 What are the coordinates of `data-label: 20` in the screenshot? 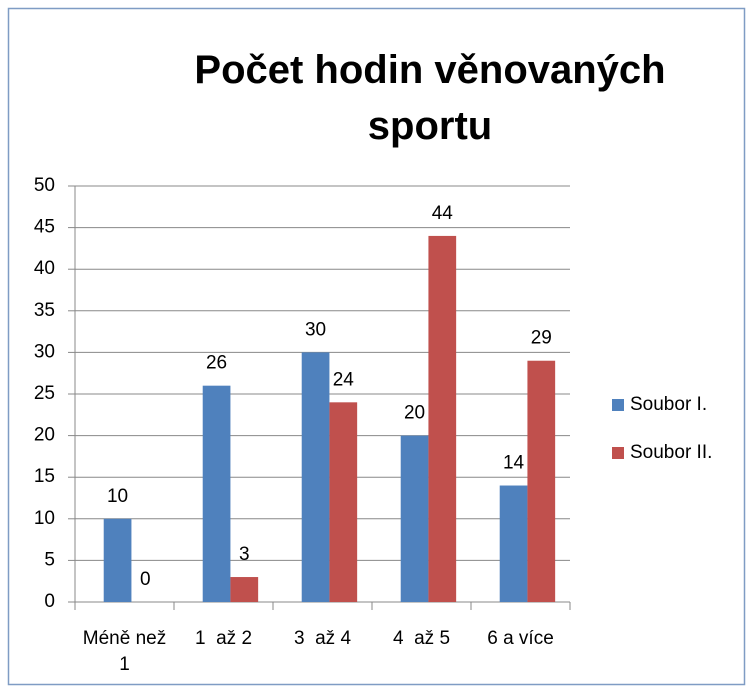 It's located at (414, 413).